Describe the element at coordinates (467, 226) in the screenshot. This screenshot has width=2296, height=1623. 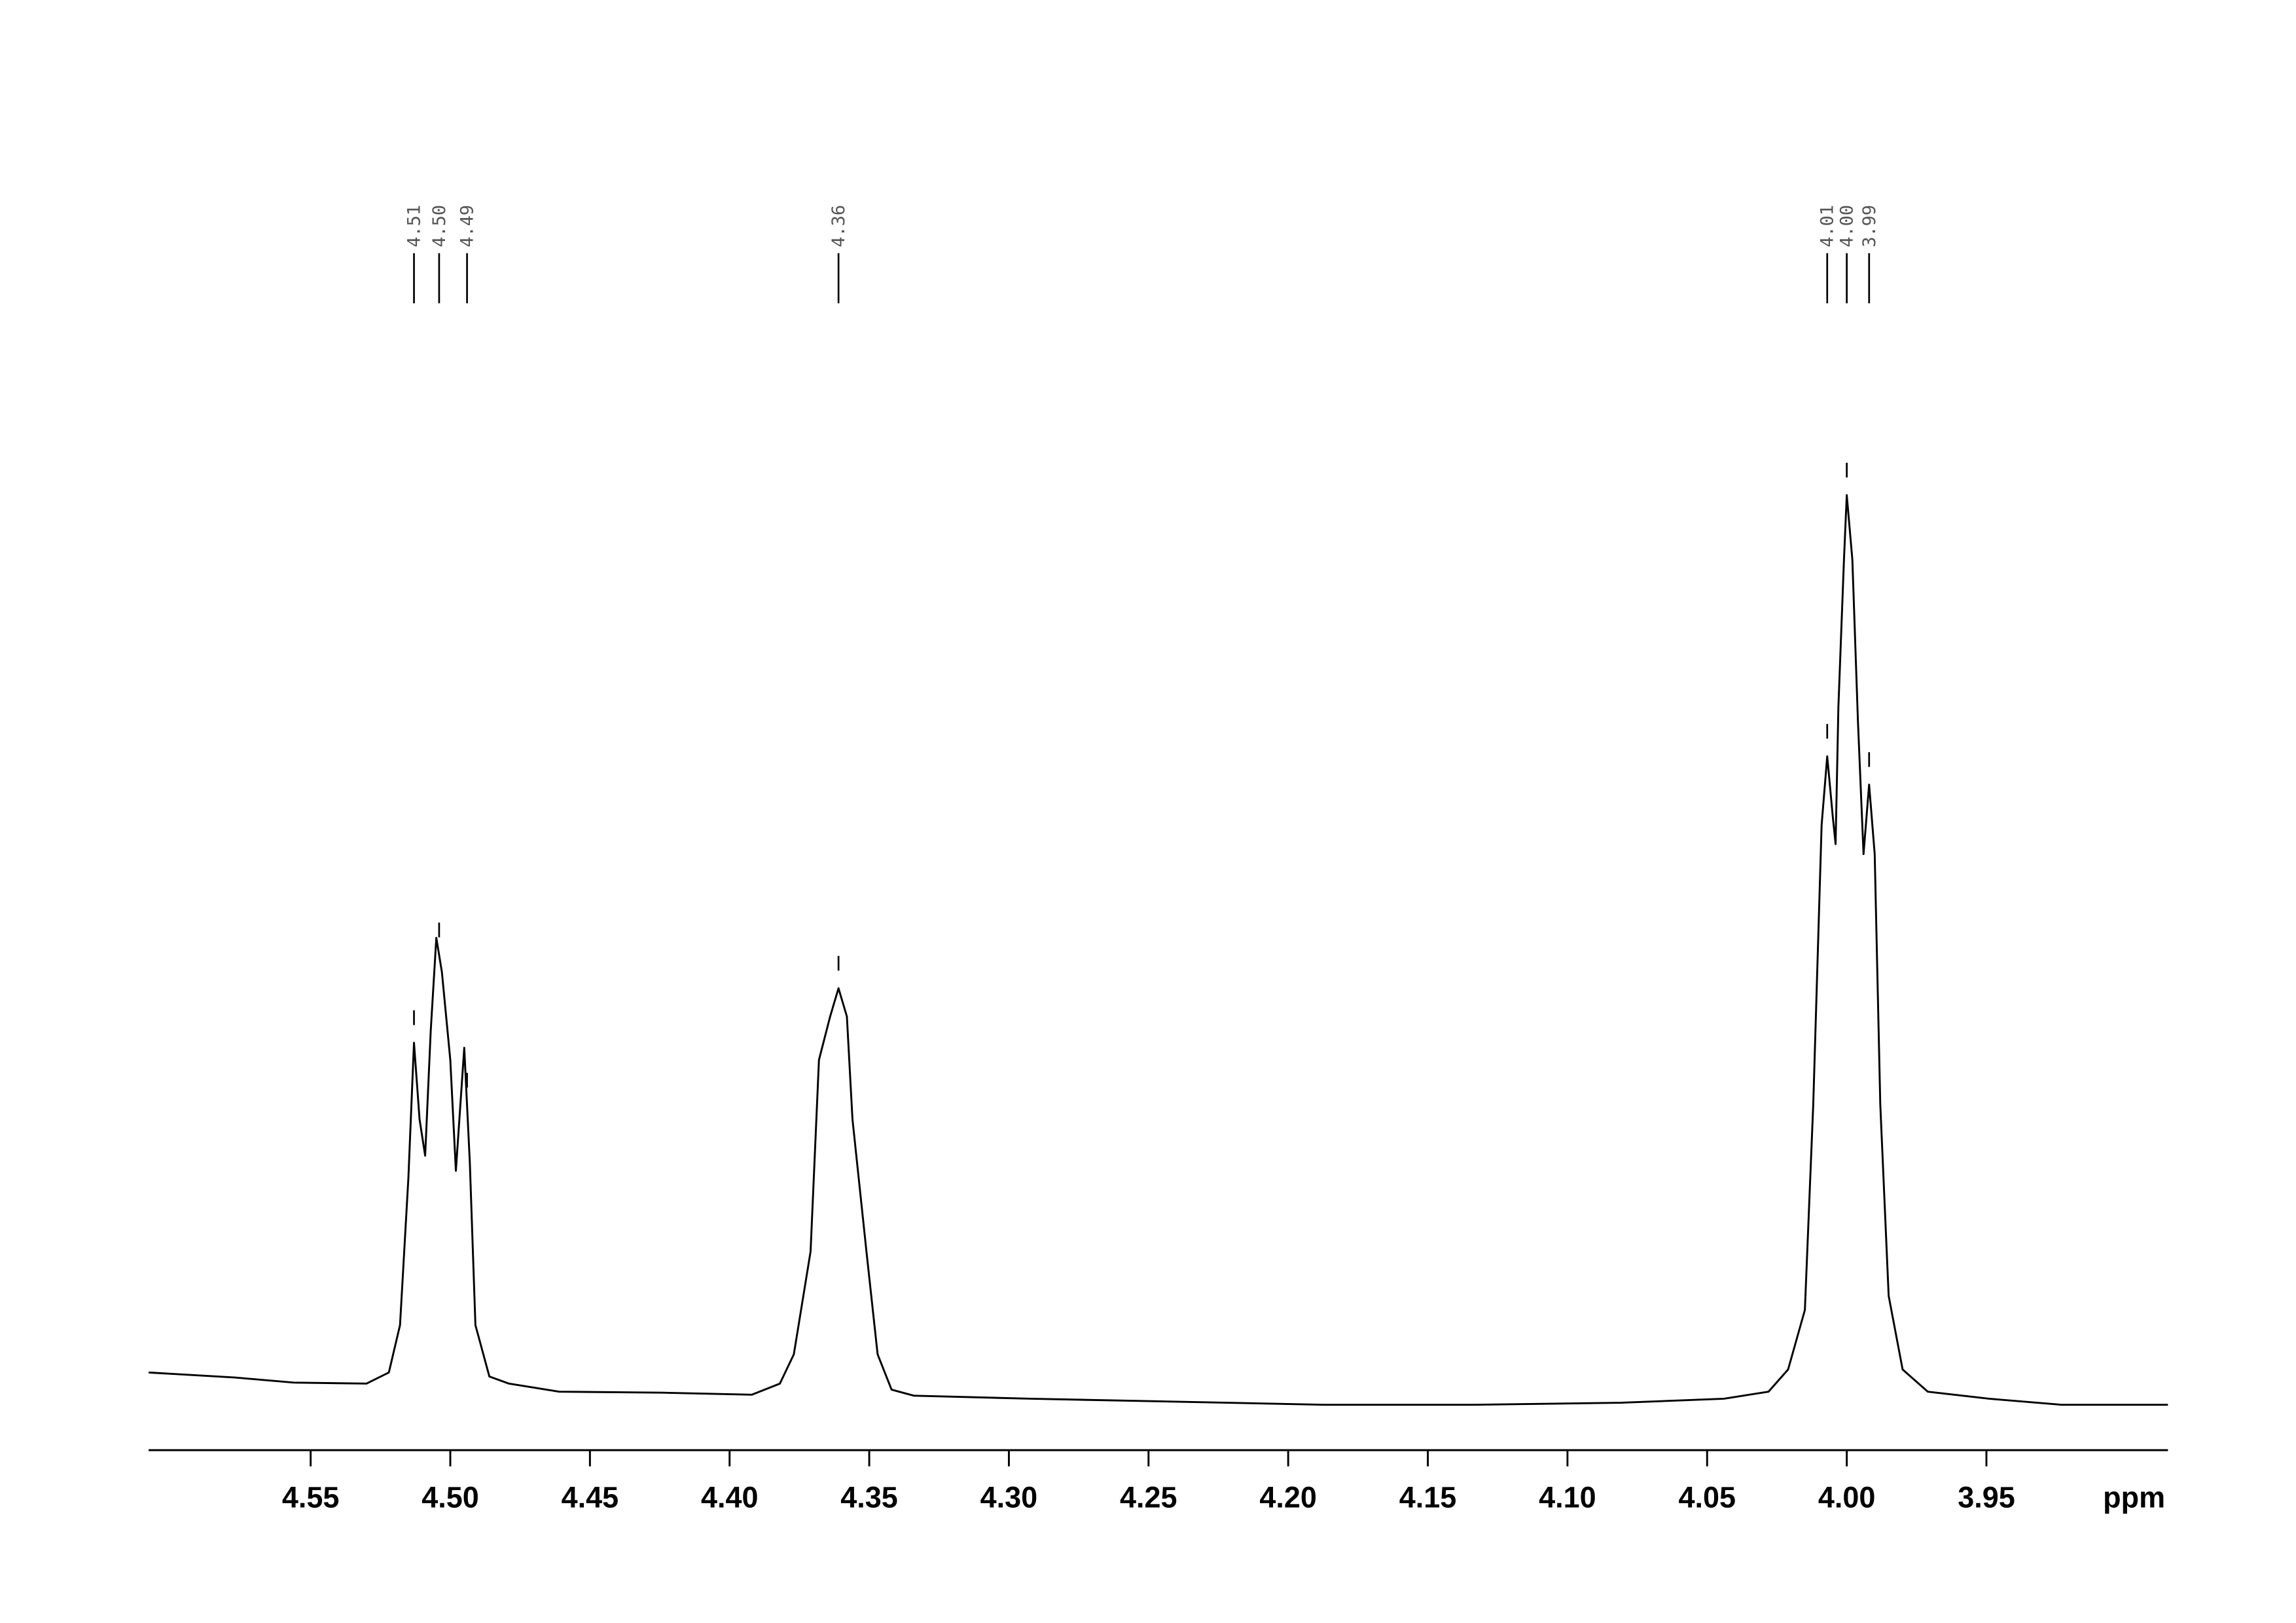
I see `peak-label: 4.49` at that location.